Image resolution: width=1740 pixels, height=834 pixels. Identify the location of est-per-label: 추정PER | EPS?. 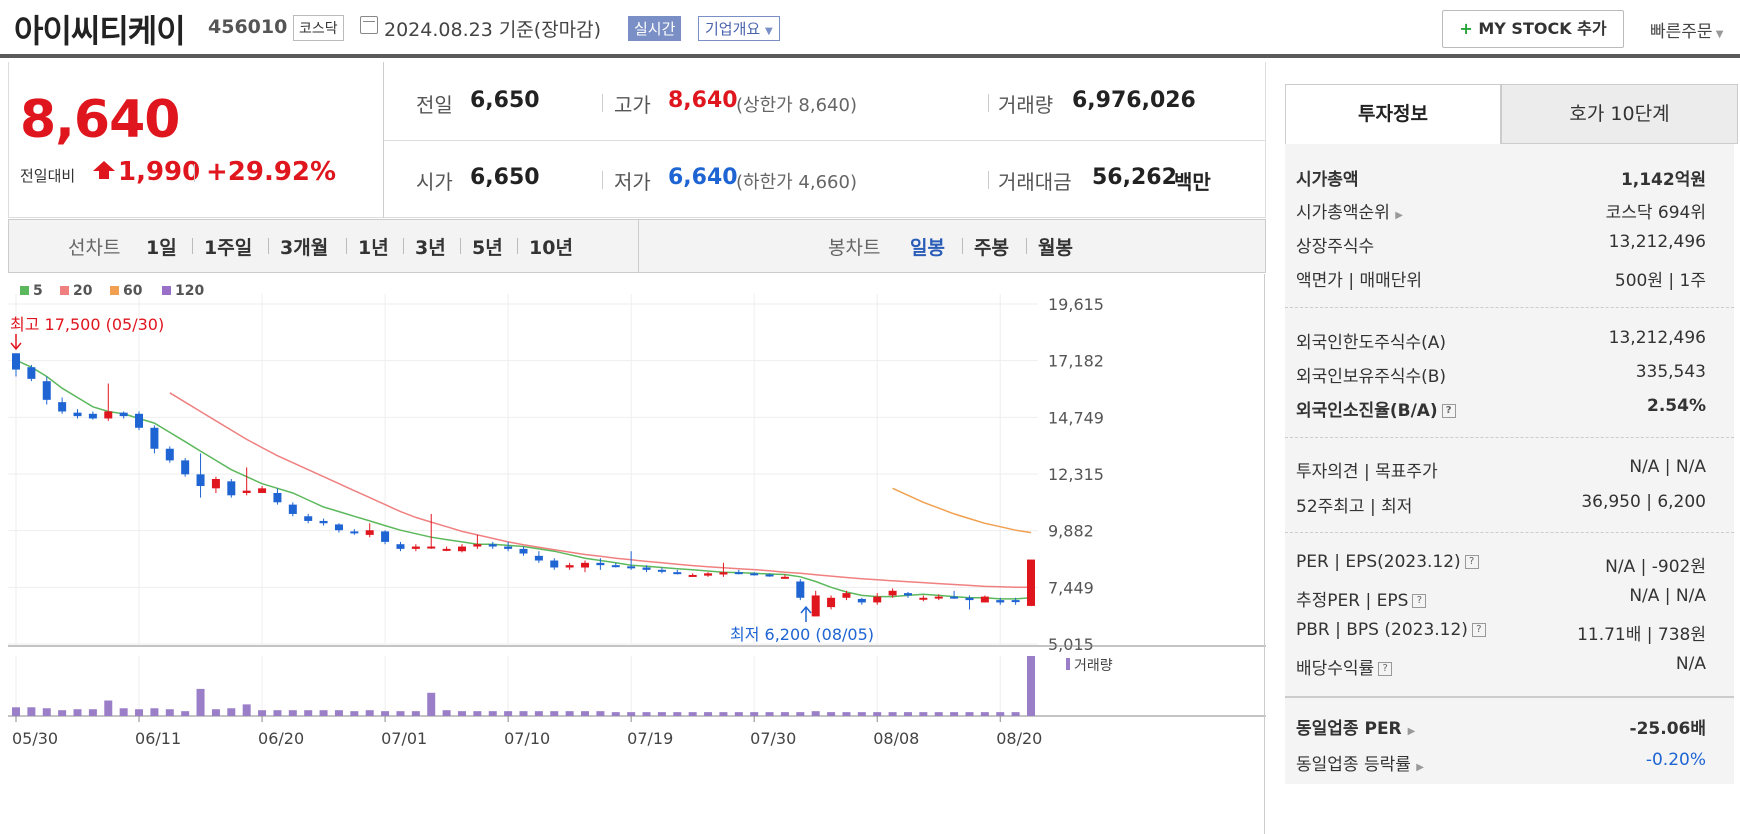
(1361, 598).